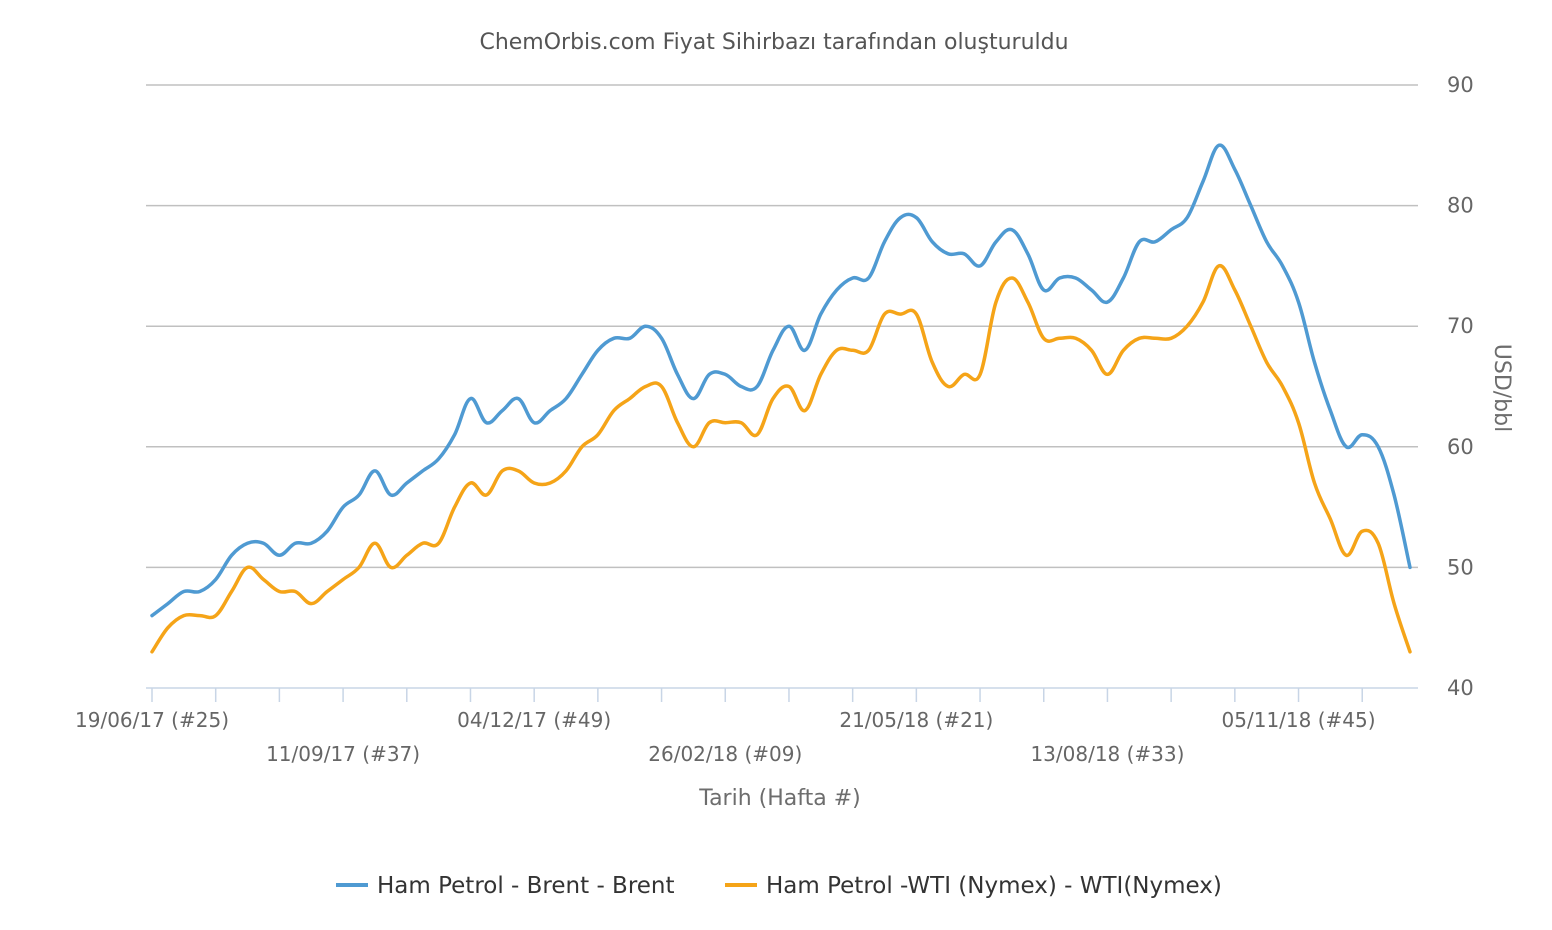  I want to click on x-tick-label: 26/02/18 (#09), so click(725, 754).